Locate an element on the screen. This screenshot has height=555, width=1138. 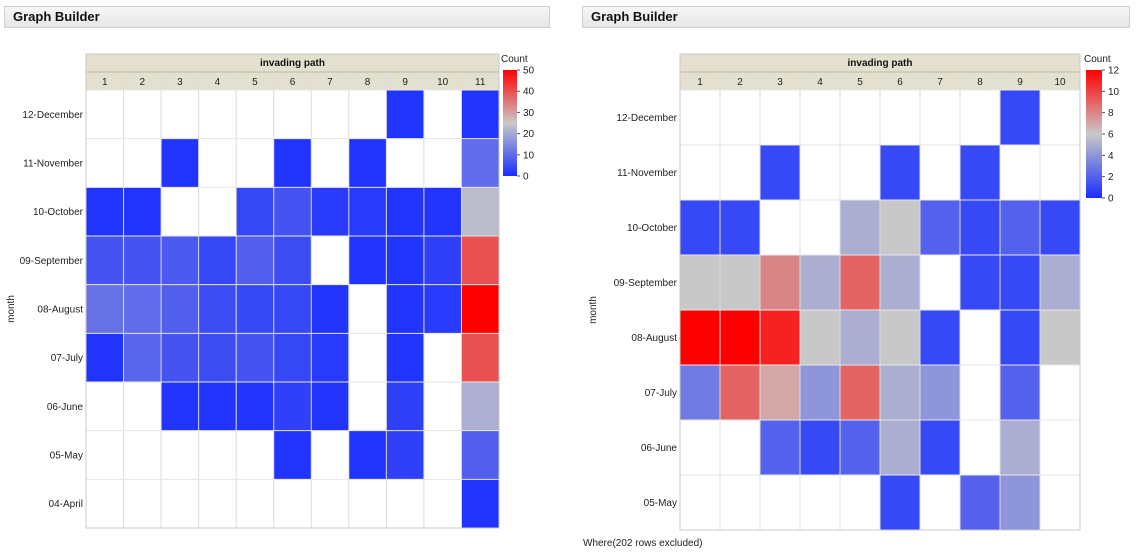
x-tick-label: 4 is located at coordinates (820, 82).